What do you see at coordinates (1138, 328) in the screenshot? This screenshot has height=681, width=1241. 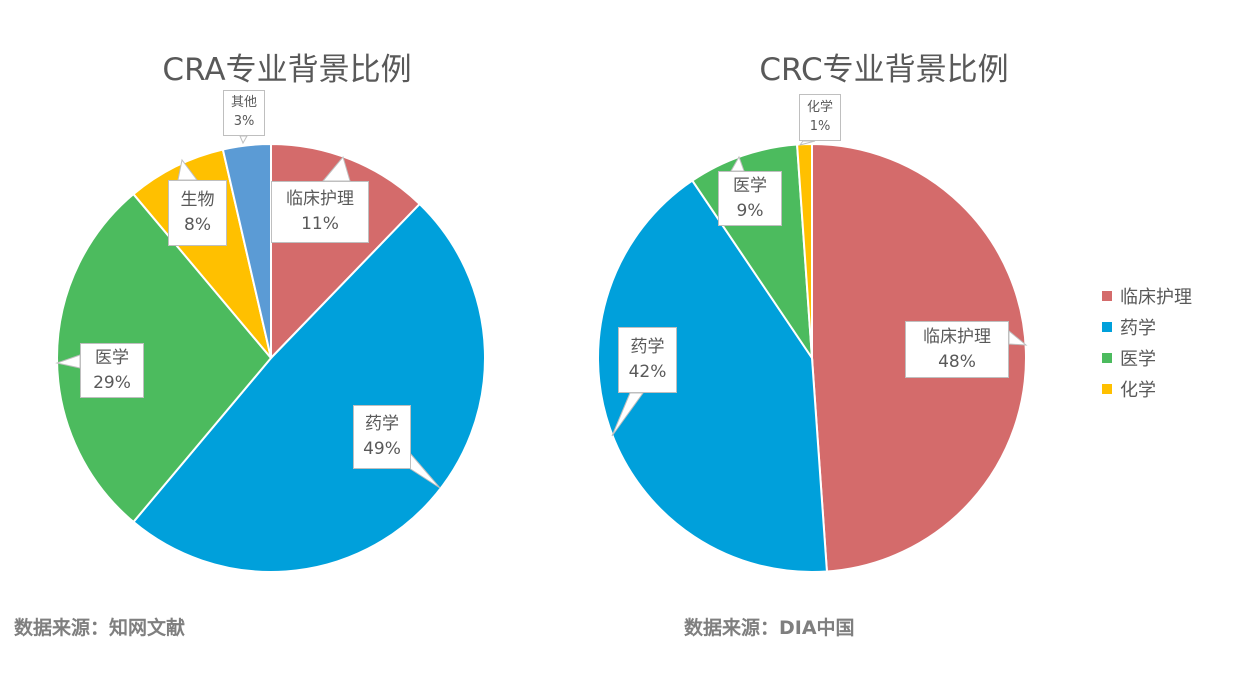 I see `legend-label: 药学` at bounding box center [1138, 328].